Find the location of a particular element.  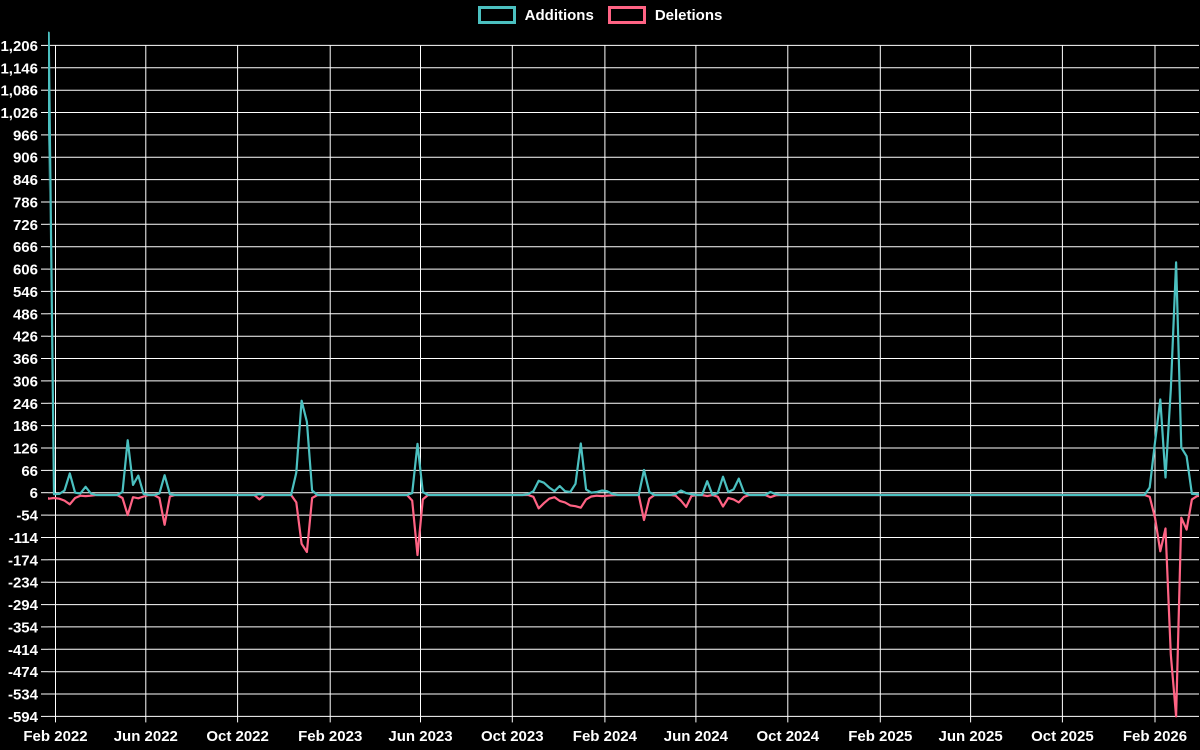

y-tick-label: -234 is located at coordinates (23, 583).